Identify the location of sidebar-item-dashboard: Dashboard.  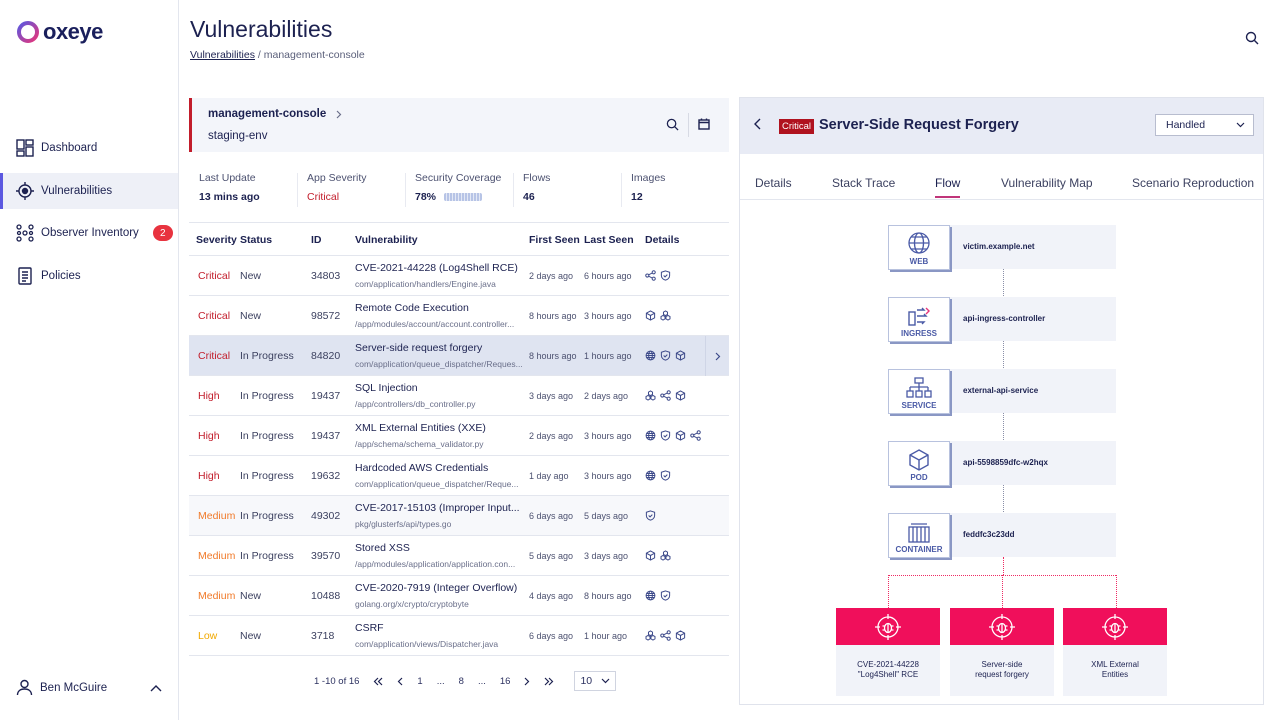
(89, 148).